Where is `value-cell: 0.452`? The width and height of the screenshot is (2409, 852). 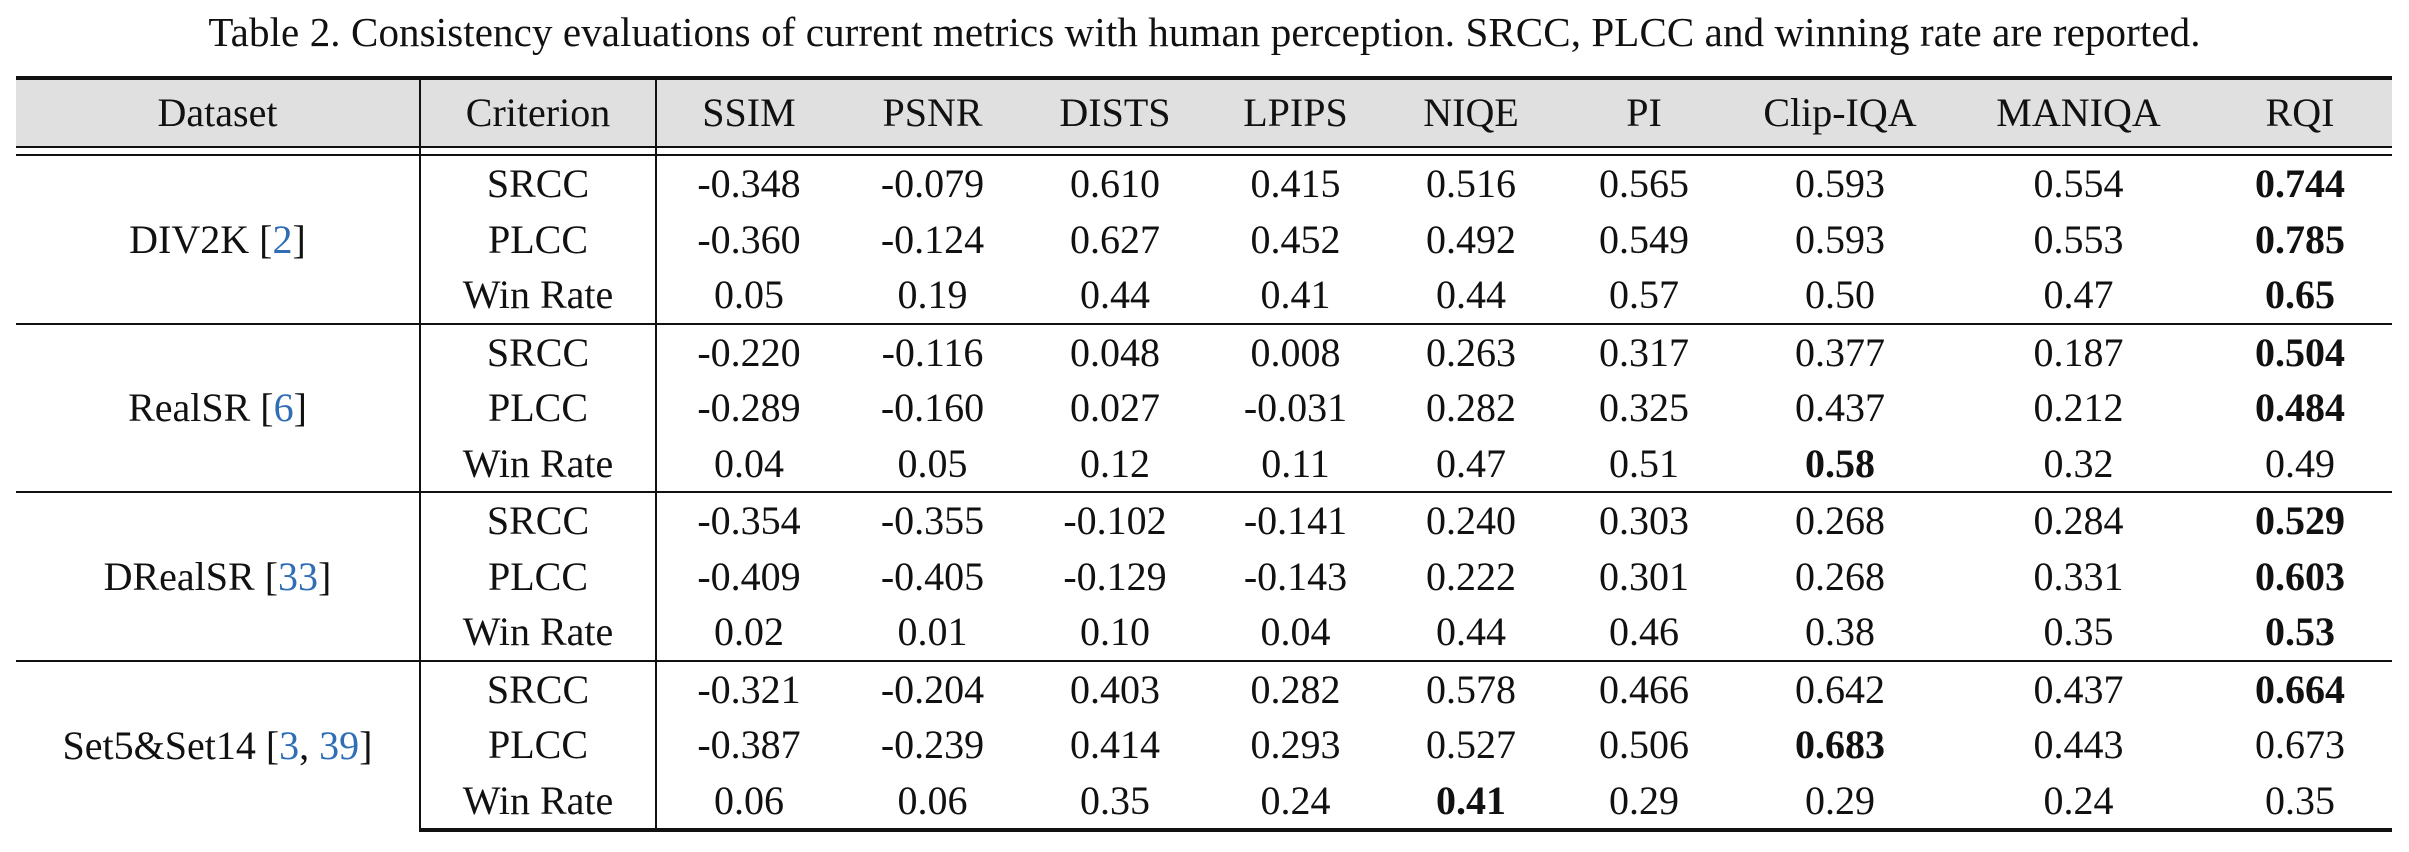 value-cell: 0.452 is located at coordinates (1295, 239).